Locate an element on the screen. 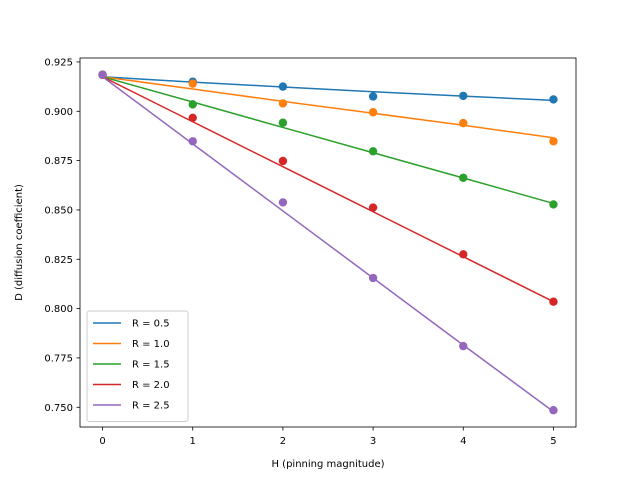 The width and height of the screenshot is (640, 480). legend: R = 0.5 R = 1.0 R = 1.5 R = 2.0 R = 2.5 is located at coordinates (137, 366).